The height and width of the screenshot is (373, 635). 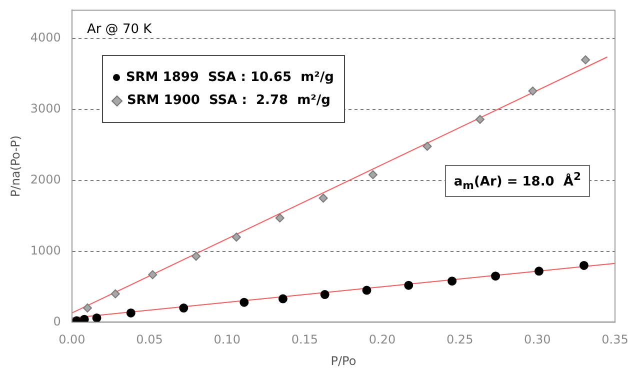 What do you see at coordinates (149, 339) in the screenshot?
I see `x-tick-label: 0.05` at bounding box center [149, 339].